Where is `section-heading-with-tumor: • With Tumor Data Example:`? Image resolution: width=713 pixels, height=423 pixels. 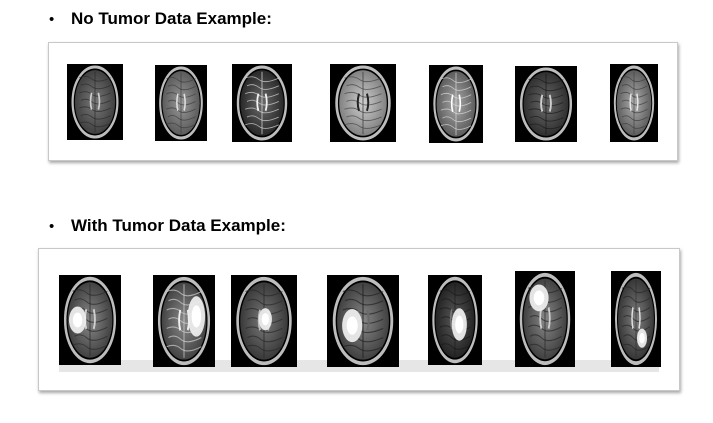 section-heading-with-tumor: • With Tumor Data Example: is located at coordinates (167, 226).